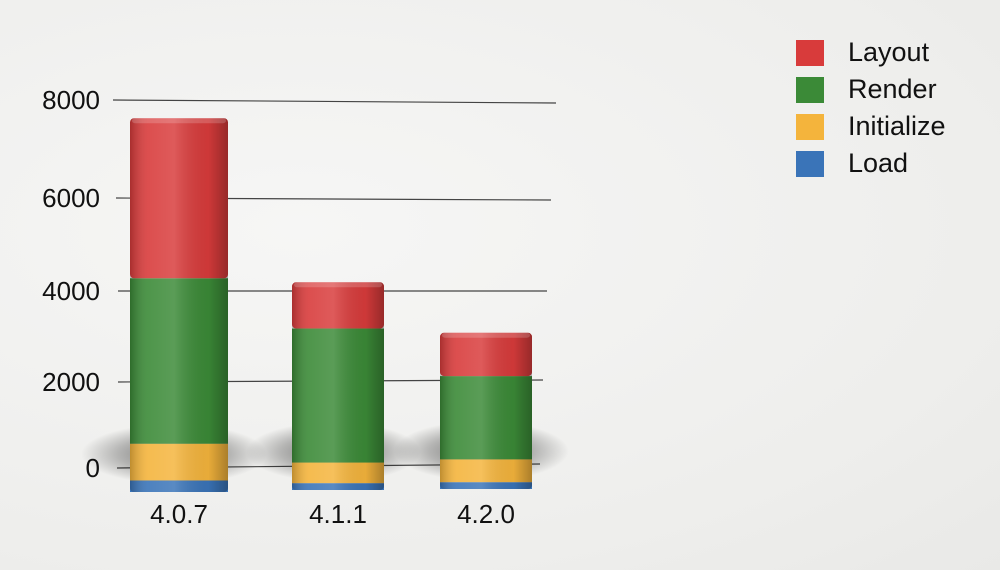 The height and width of the screenshot is (570, 1000). Describe the element at coordinates (897, 126) in the screenshot. I see `legend-label: Initialize` at that location.